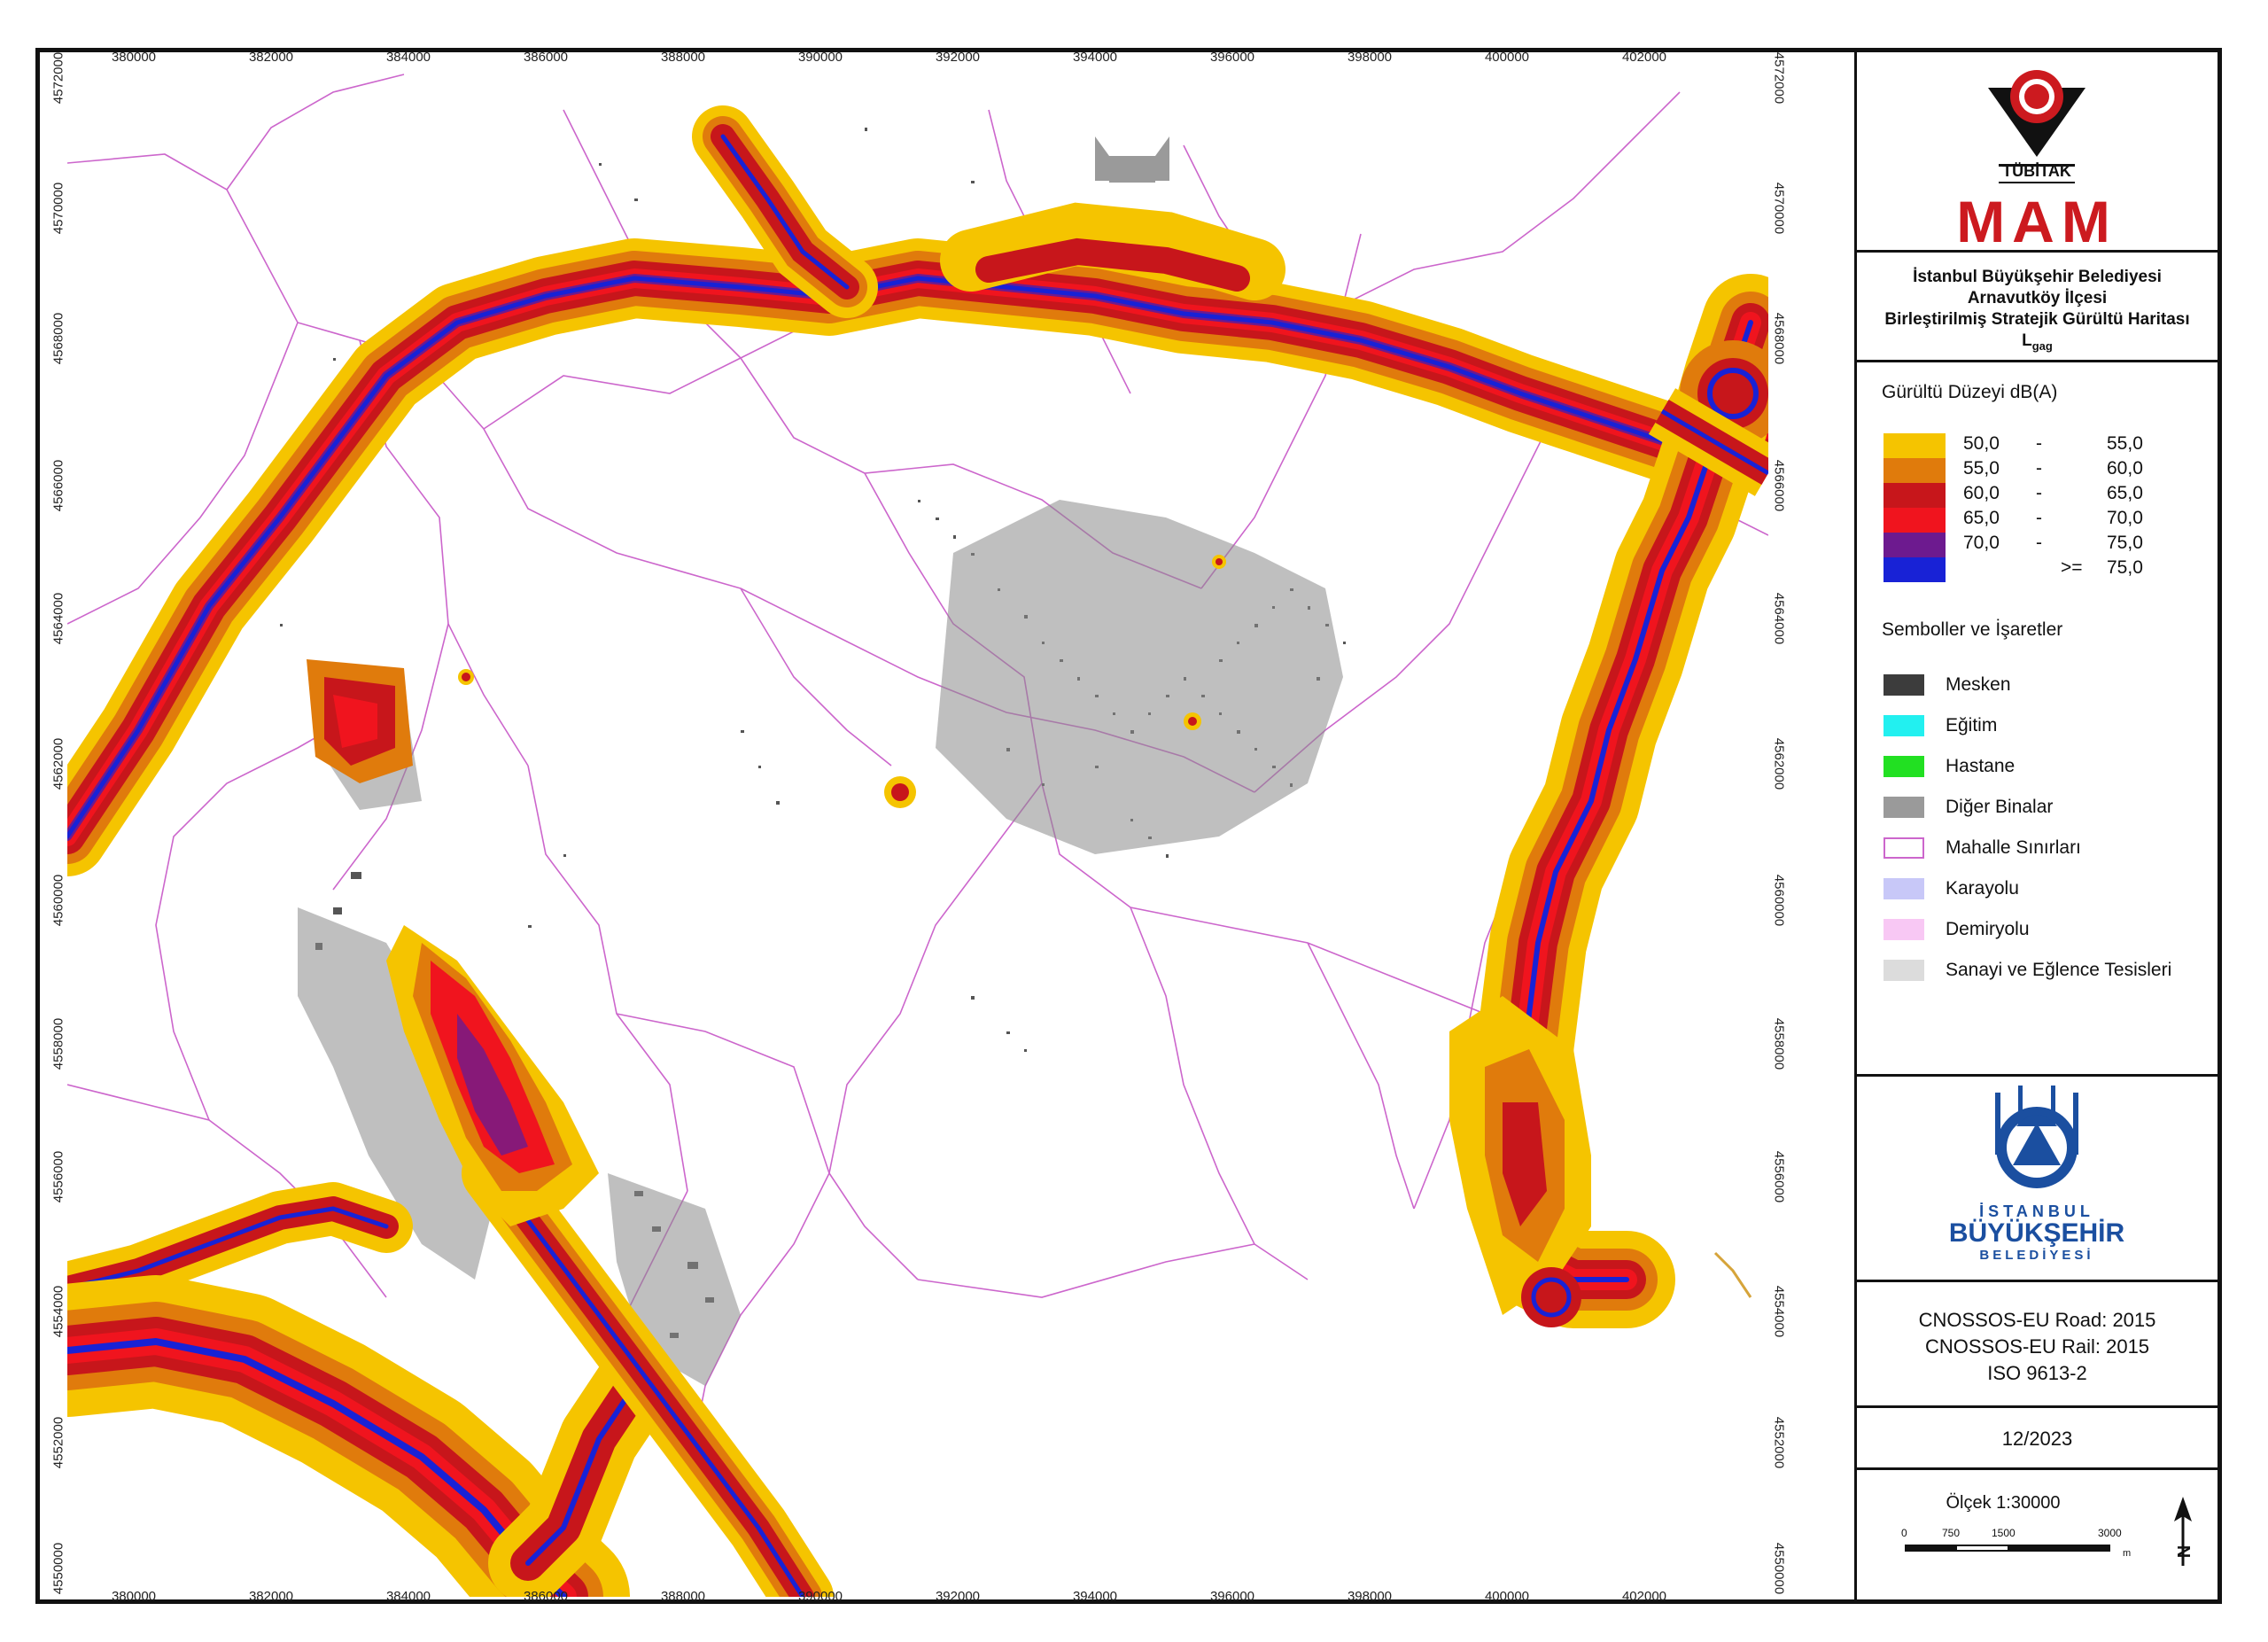  I want to click on symbol-item: Mesken, so click(1947, 685).